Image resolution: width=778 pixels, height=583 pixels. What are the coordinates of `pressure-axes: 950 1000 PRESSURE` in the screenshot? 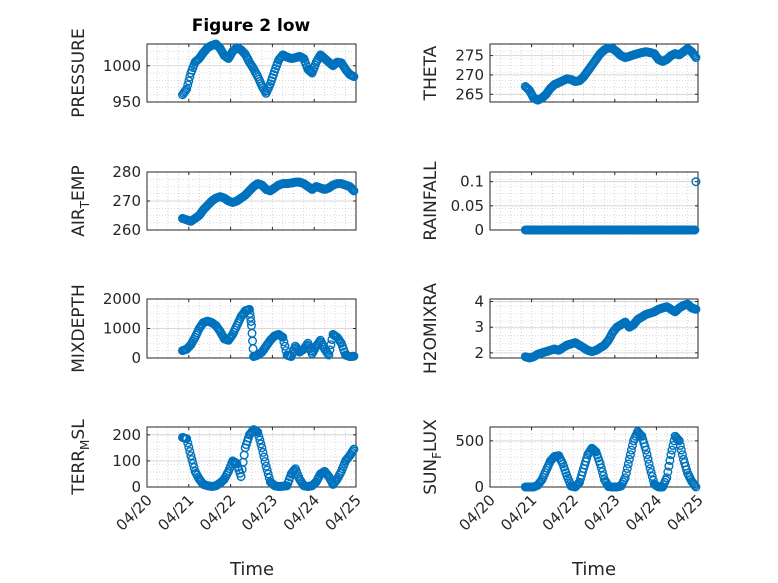 It's located at (214, 73).